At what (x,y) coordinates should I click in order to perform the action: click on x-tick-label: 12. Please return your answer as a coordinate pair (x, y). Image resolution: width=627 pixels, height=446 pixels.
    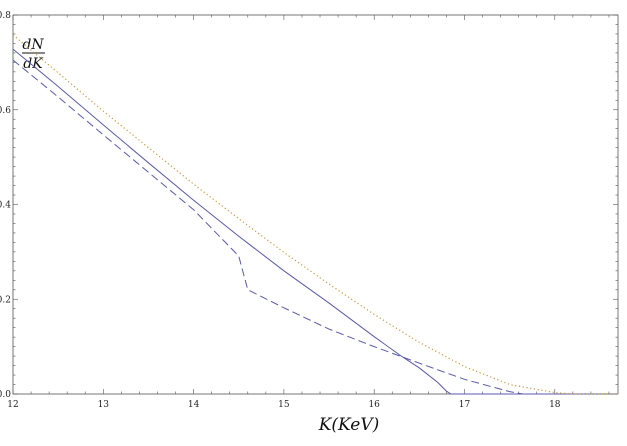
    Looking at the image, I should click on (12, 405).